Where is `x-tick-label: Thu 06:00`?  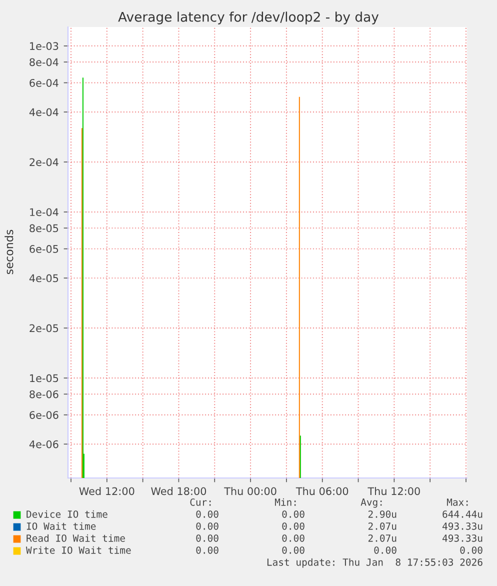
x-tick-label: Thu 06:00 is located at coordinates (322, 491).